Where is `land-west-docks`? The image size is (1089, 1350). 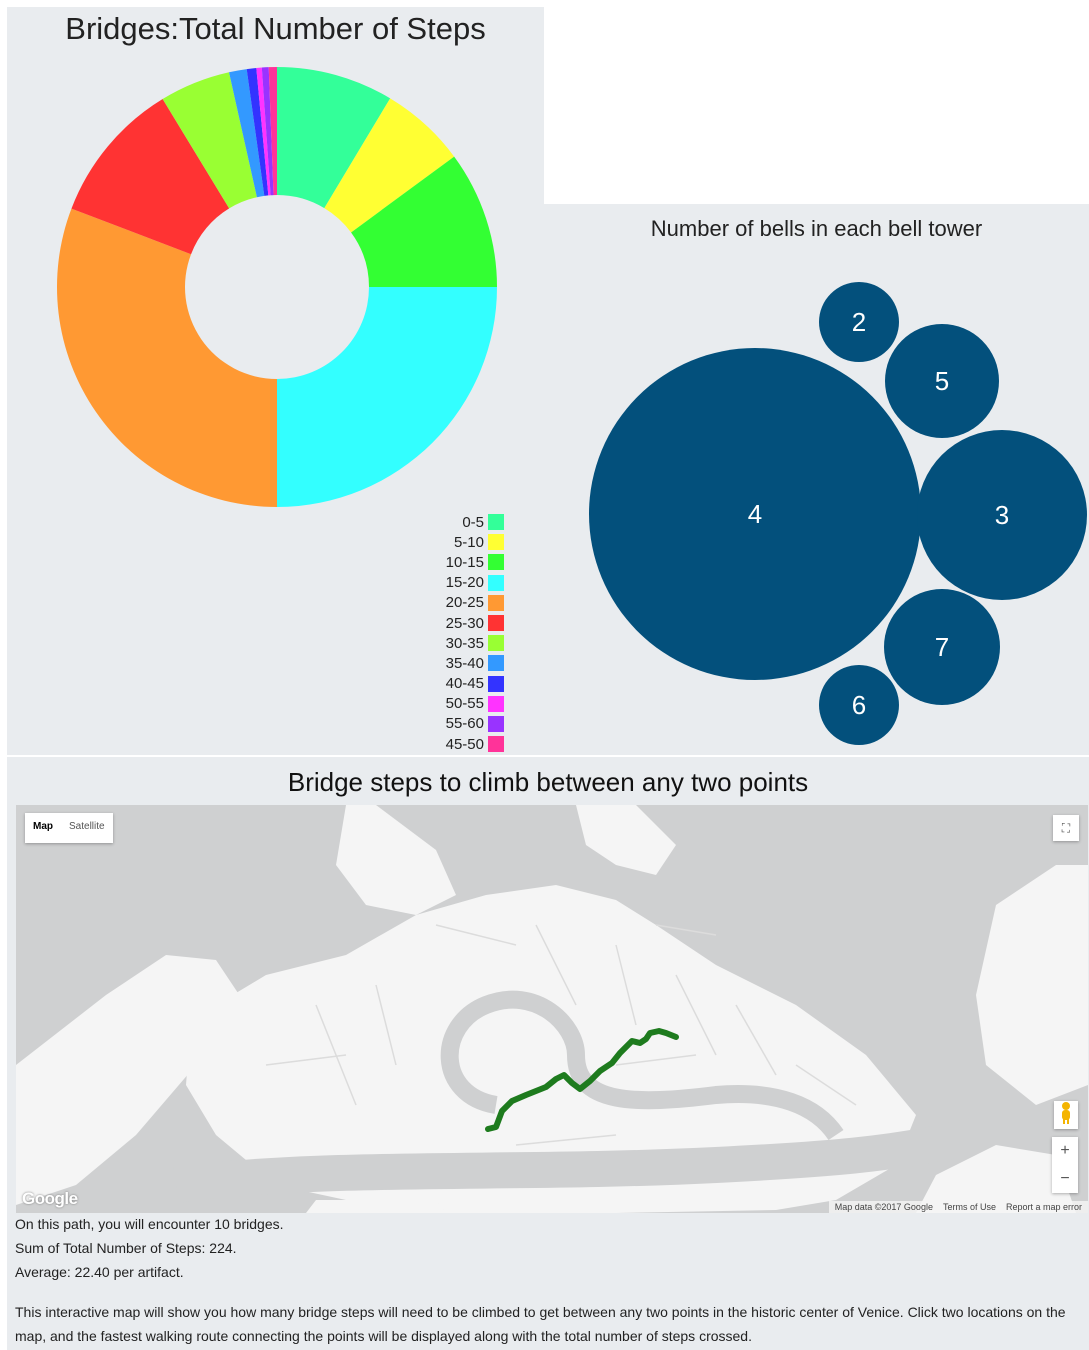 land-west-docks is located at coordinates (131, 1080).